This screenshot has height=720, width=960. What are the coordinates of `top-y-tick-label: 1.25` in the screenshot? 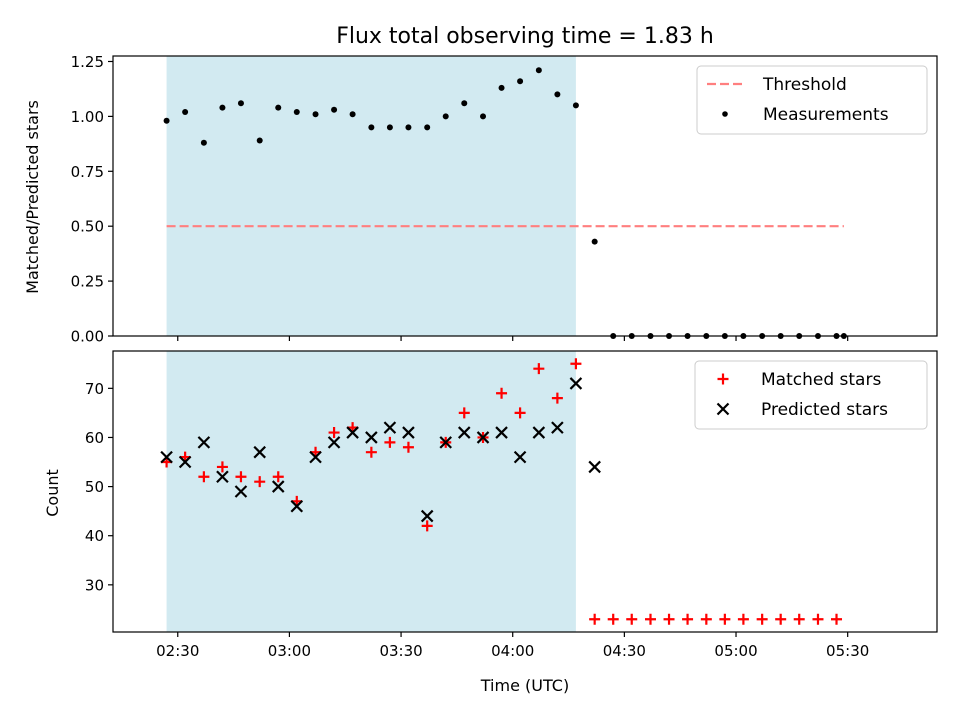 It's located at (87, 62).